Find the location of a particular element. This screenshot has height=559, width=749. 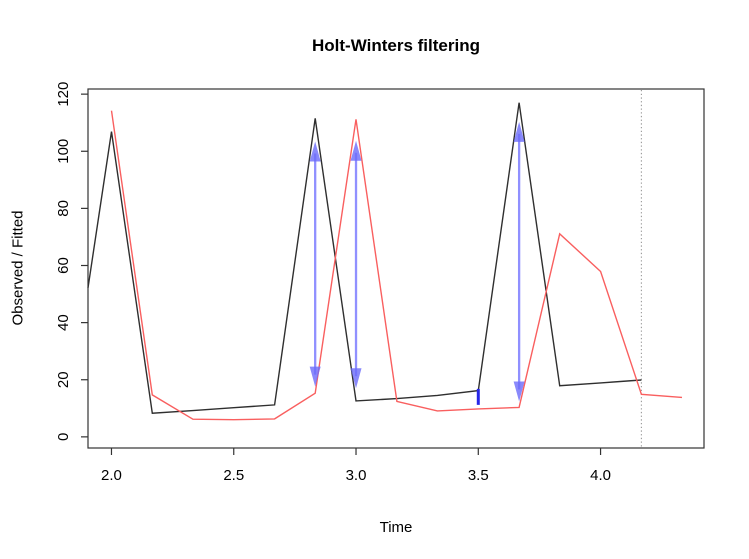

y-tick-label: 120 is located at coordinates (63, 94).